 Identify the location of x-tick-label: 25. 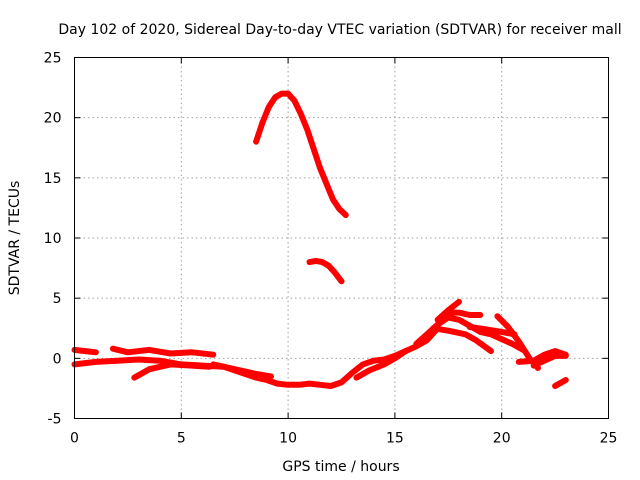
(609, 439).